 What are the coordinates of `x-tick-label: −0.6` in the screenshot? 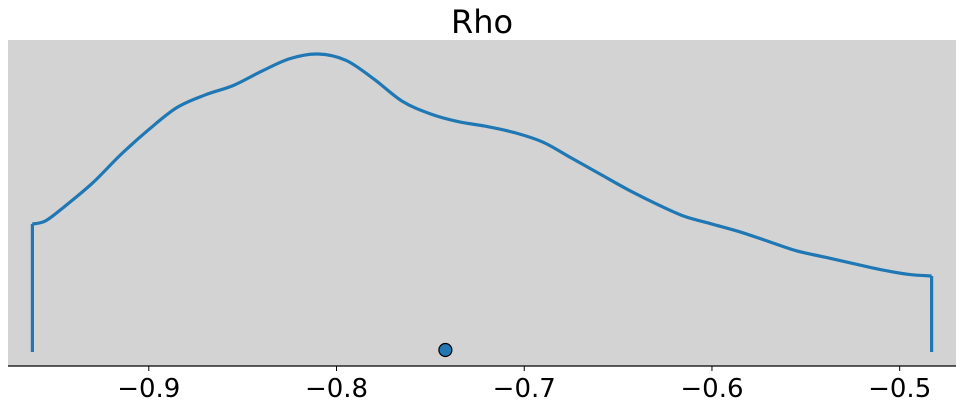 It's located at (711, 389).